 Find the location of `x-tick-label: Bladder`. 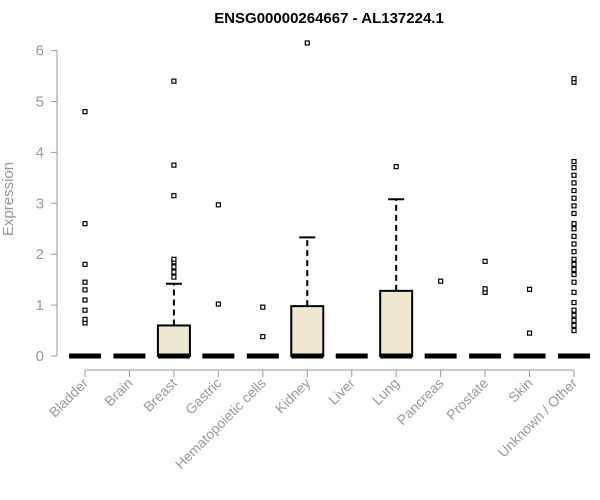

x-tick-label: Bladder is located at coordinates (69, 398).